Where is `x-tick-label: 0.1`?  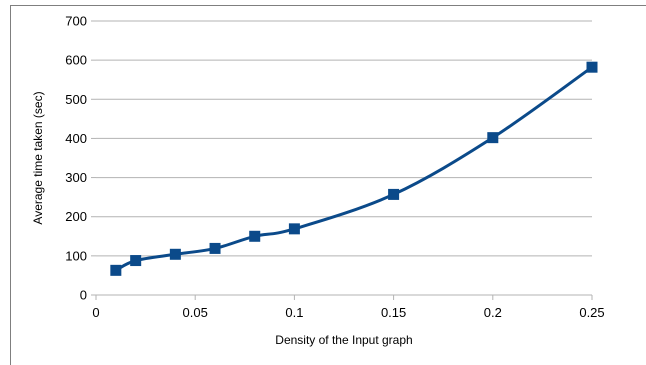 x-tick-label: 0.1 is located at coordinates (294, 312).